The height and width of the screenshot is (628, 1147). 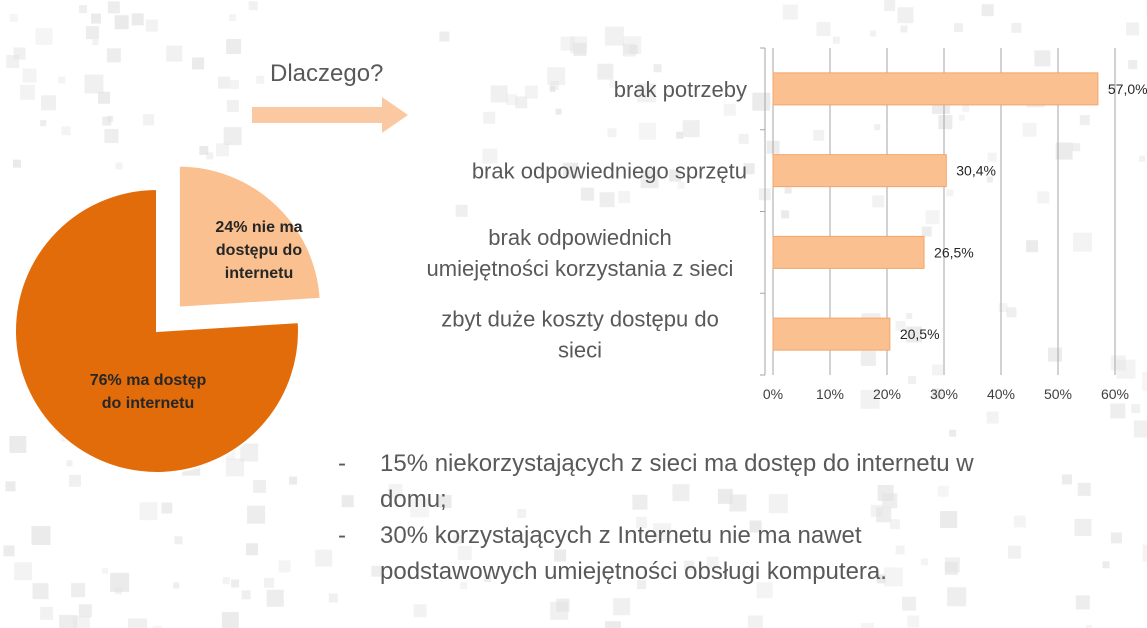 I want to click on pie-slice-label-no-access: 24% nie ma dostępu do internetu, so click(x=259, y=250).